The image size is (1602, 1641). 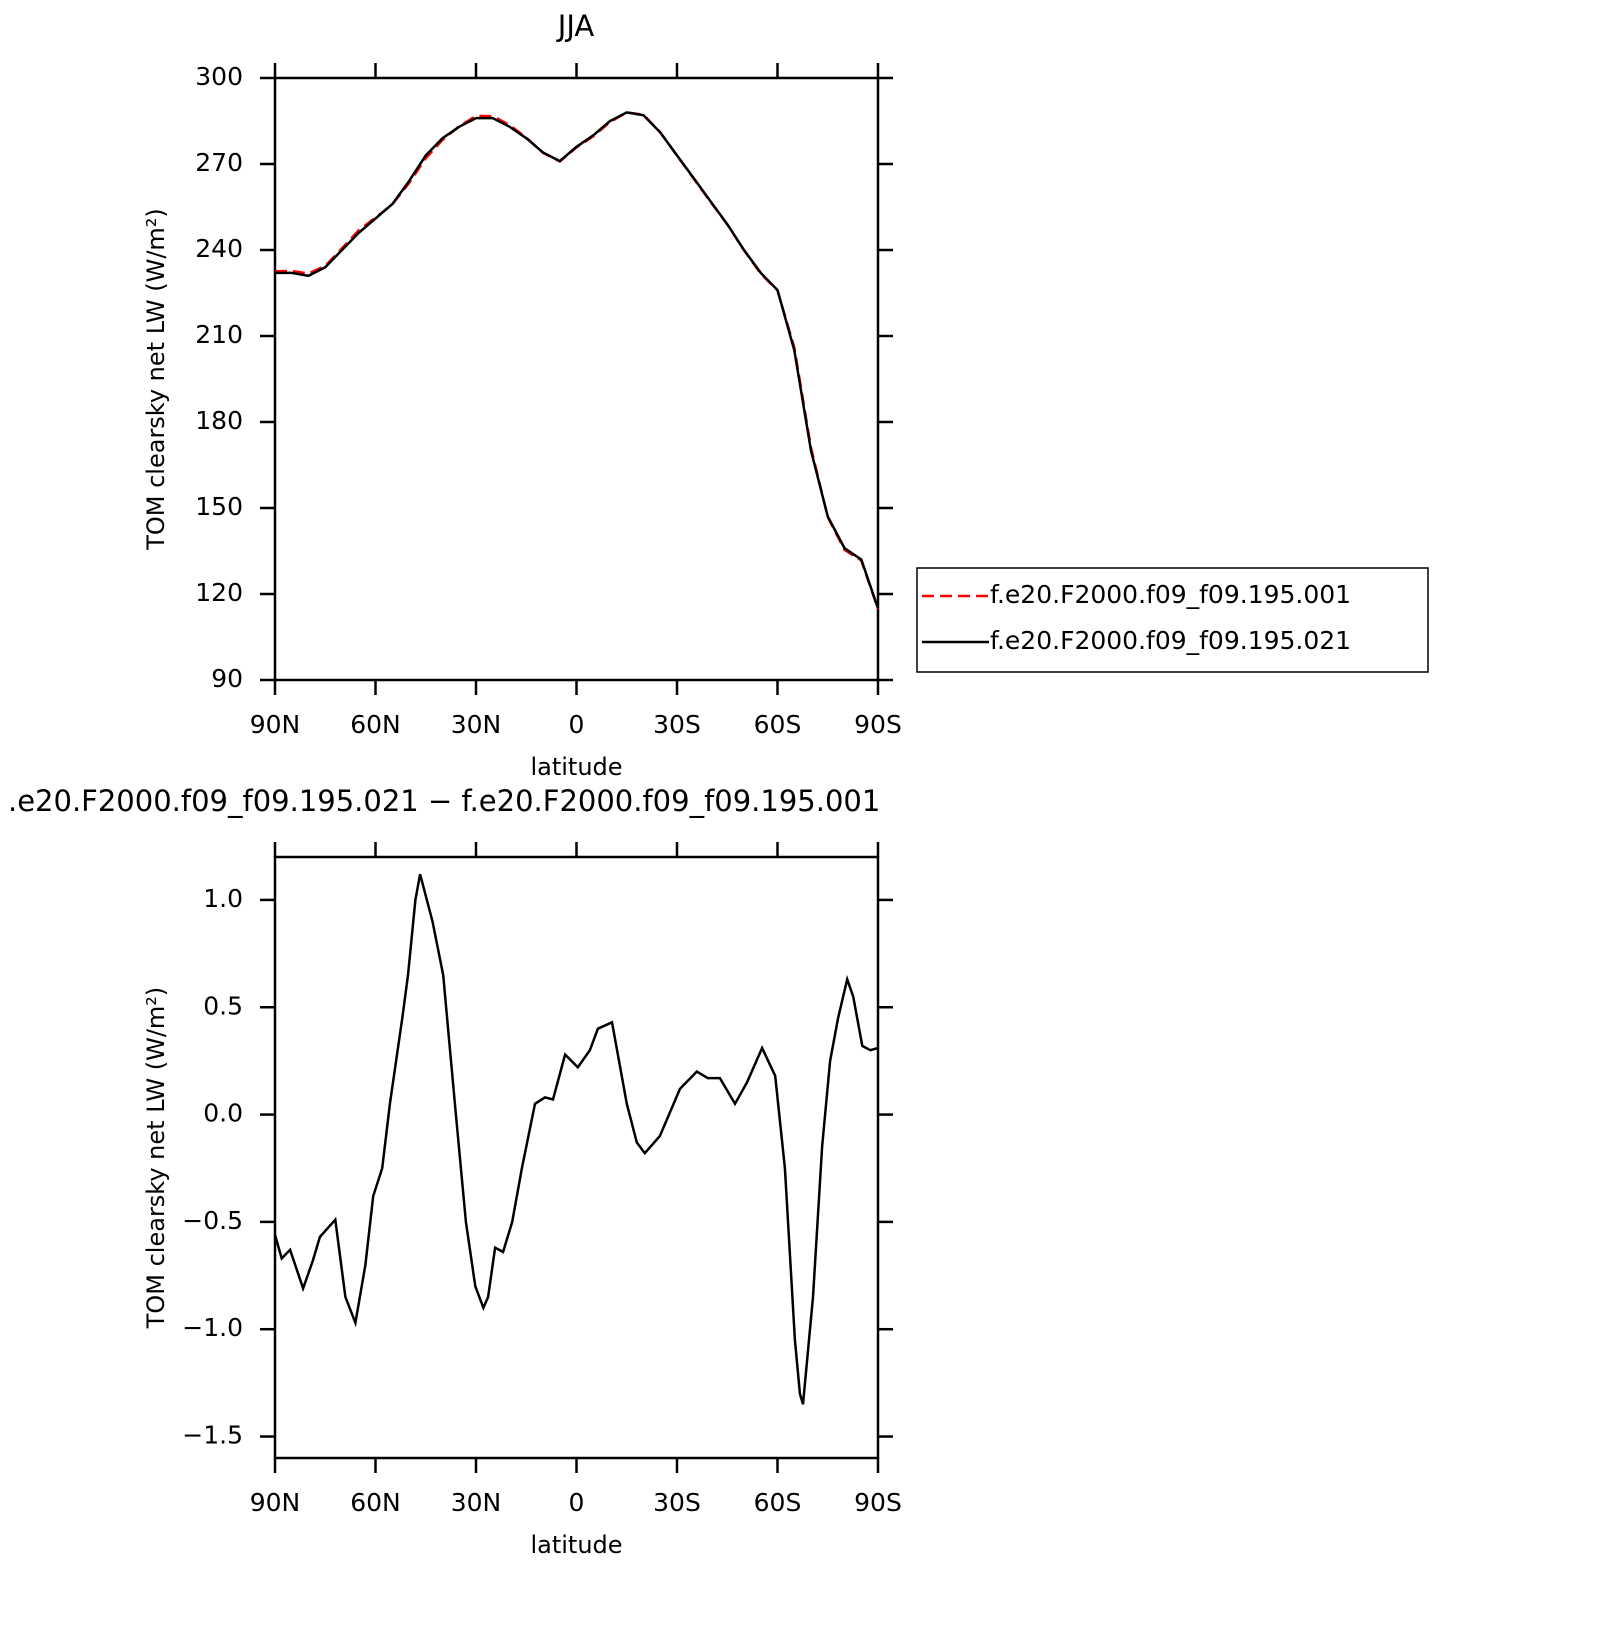 What do you see at coordinates (212, 1327) in the screenshot?
I see `y-tick-label: −1.0` at bounding box center [212, 1327].